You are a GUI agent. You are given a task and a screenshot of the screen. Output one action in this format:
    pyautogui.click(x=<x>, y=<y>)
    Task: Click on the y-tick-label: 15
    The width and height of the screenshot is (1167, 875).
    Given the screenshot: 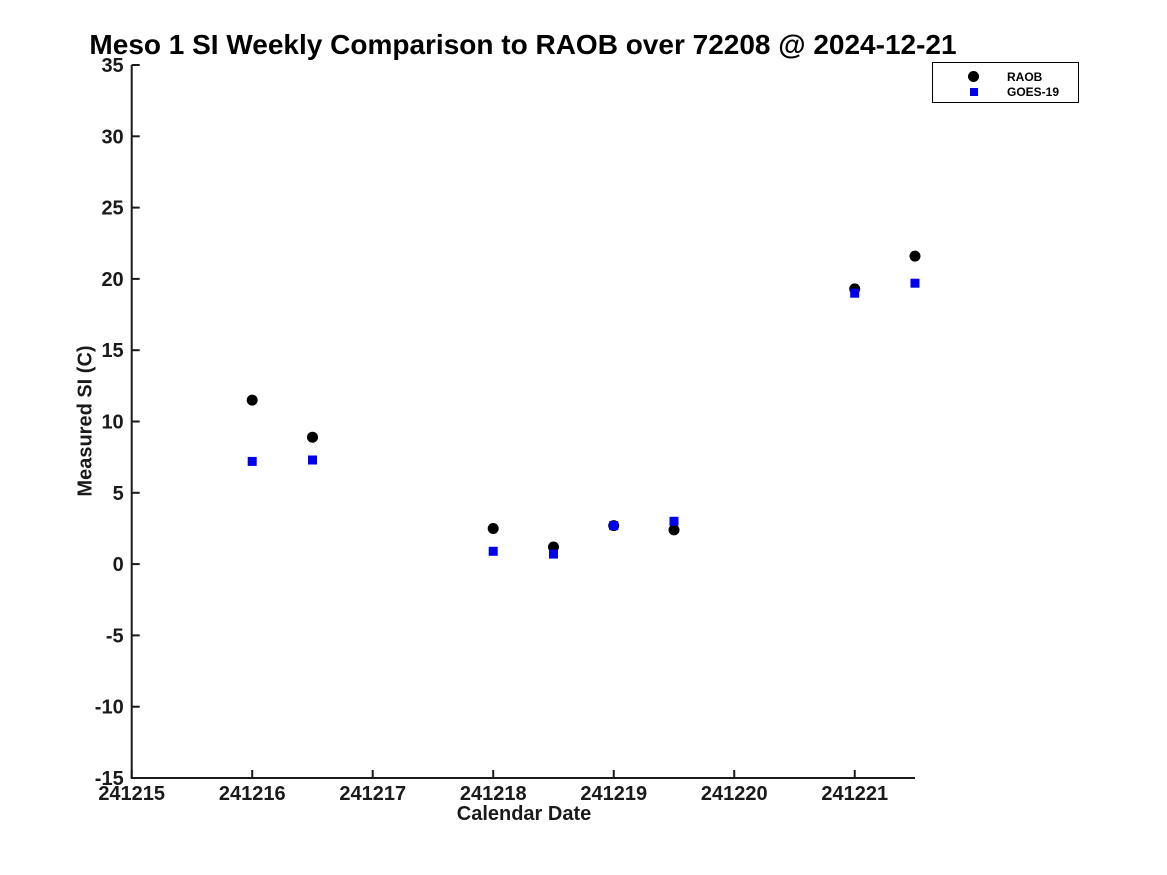 What is the action you would take?
    pyautogui.click(x=112, y=351)
    